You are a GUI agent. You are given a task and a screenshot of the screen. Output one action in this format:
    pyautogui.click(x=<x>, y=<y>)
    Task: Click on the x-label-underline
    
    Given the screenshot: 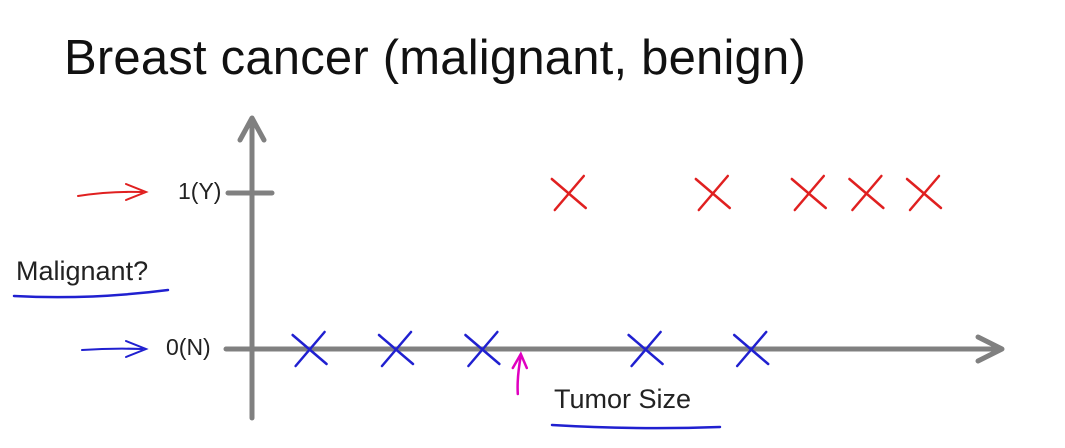 What is the action you would take?
    pyautogui.click(x=636, y=426)
    